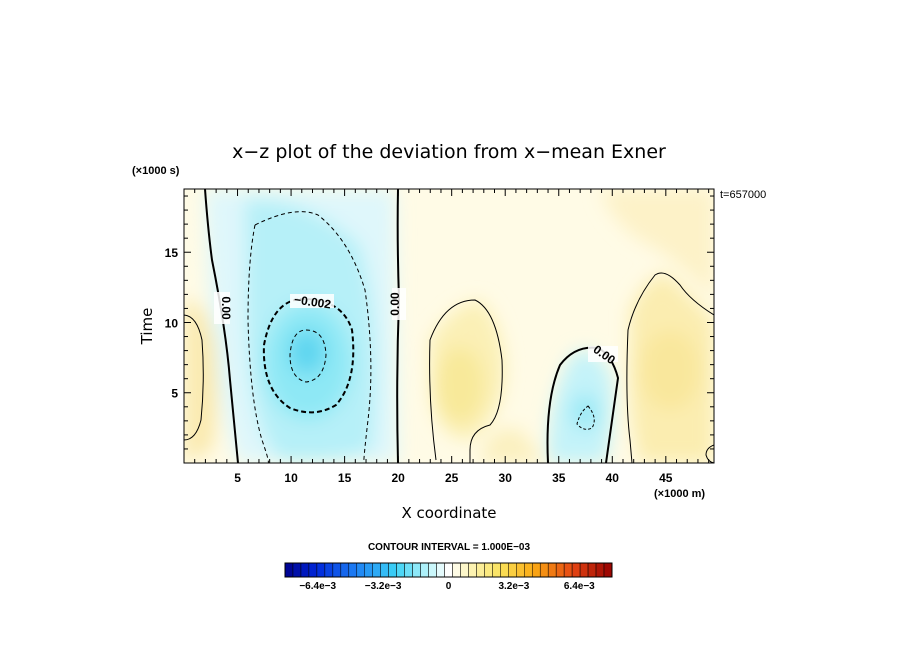  I want to click on colorbar-tick-label: 3.2e−3, so click(513, 586).